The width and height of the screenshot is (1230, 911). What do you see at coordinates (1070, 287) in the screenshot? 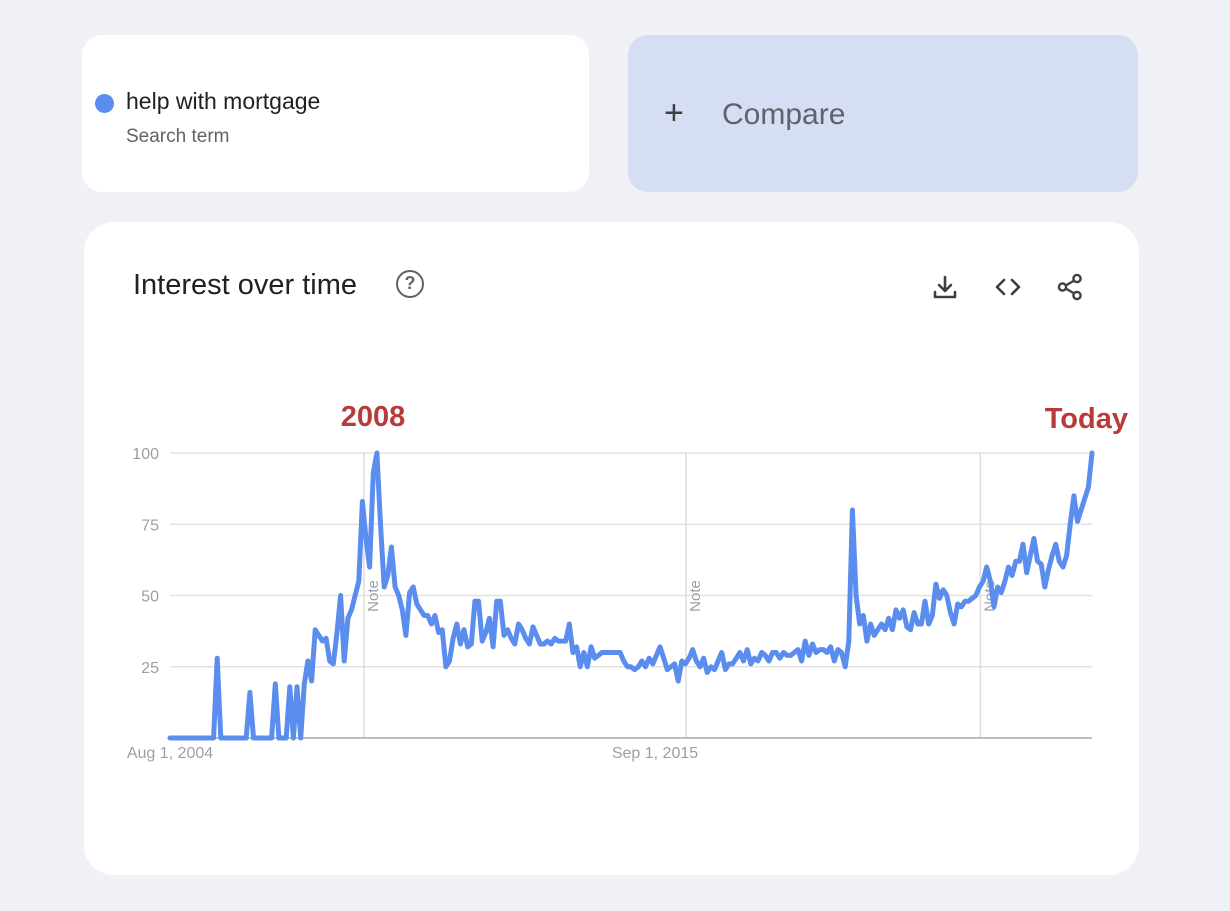
I see `share-icon` at bounding box center [1070, 287].